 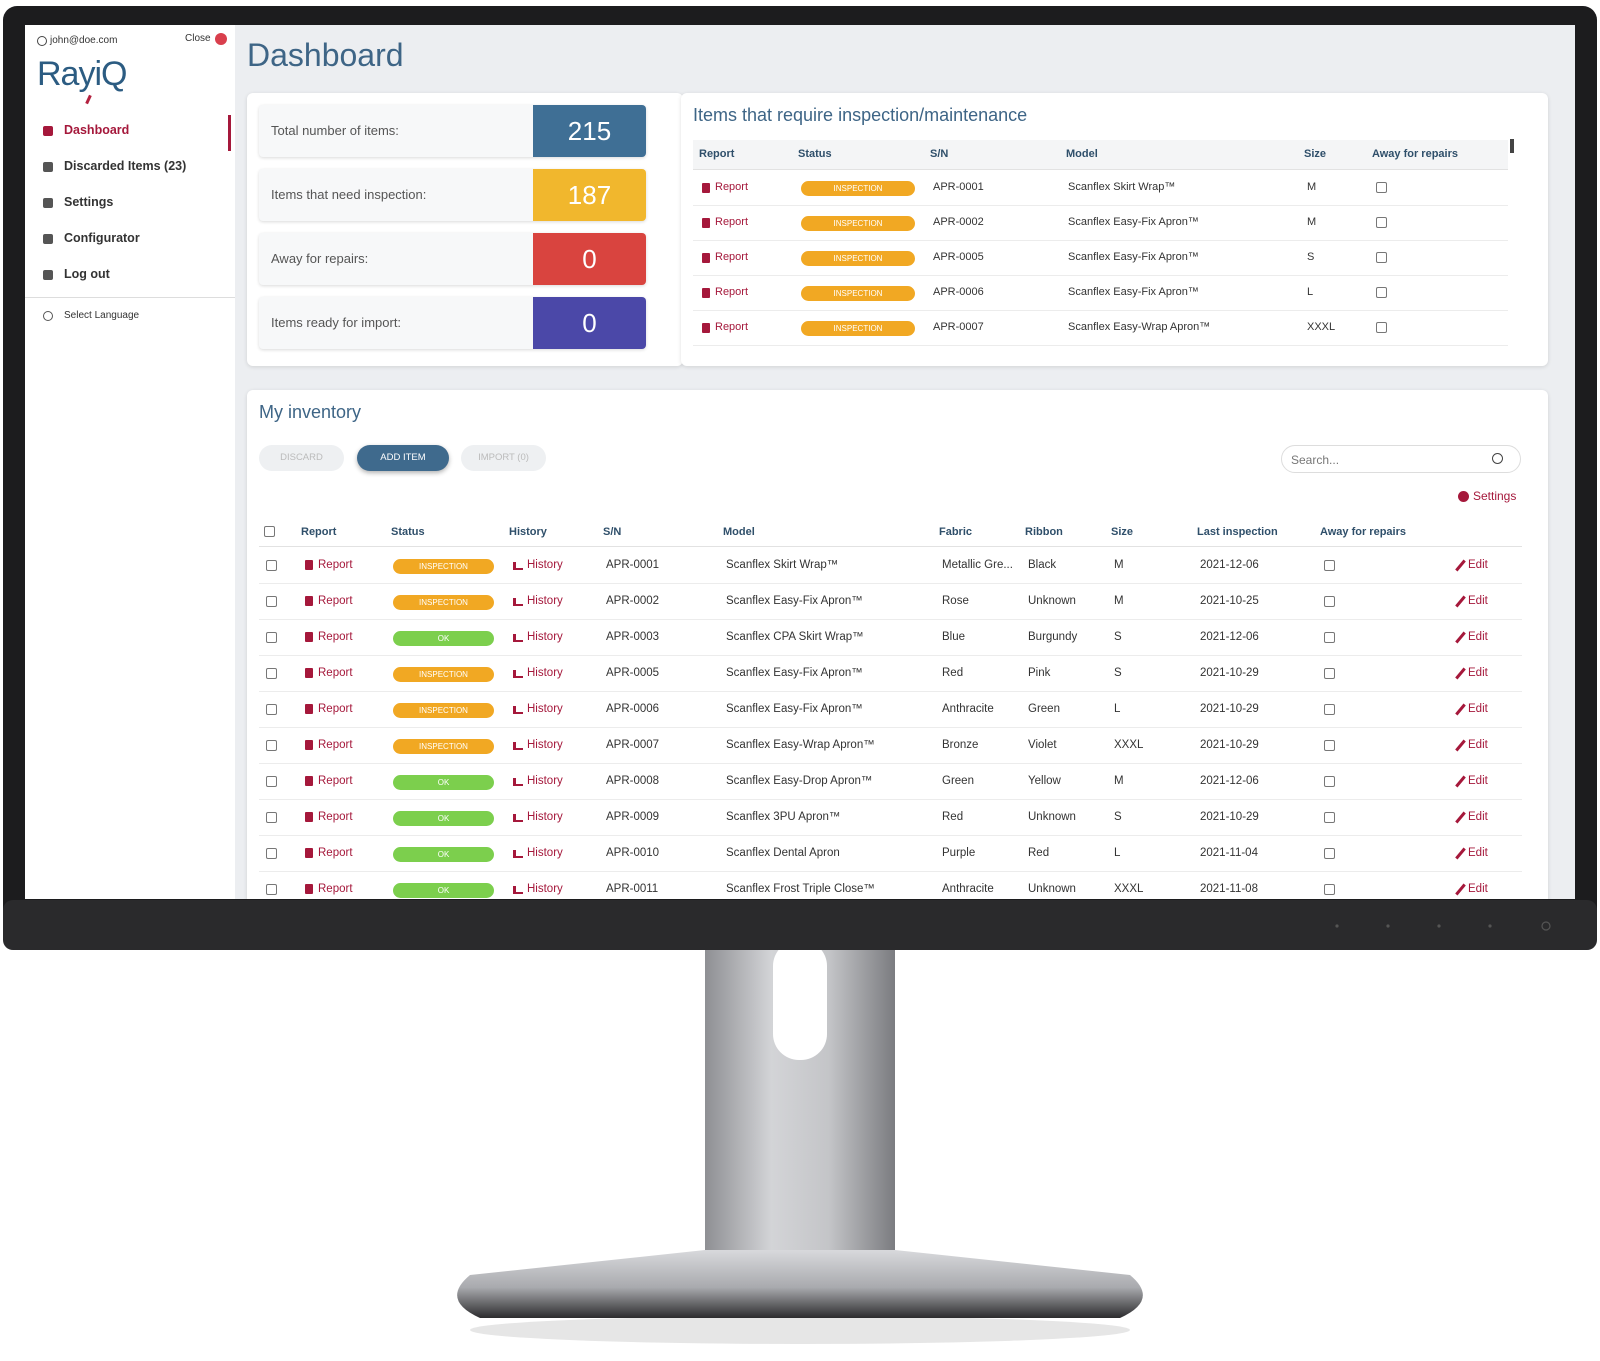 What do you see at coordinates (1129, 745) in the screenshot?
I see `size: XXXL` at bounding box center [1129, 745].